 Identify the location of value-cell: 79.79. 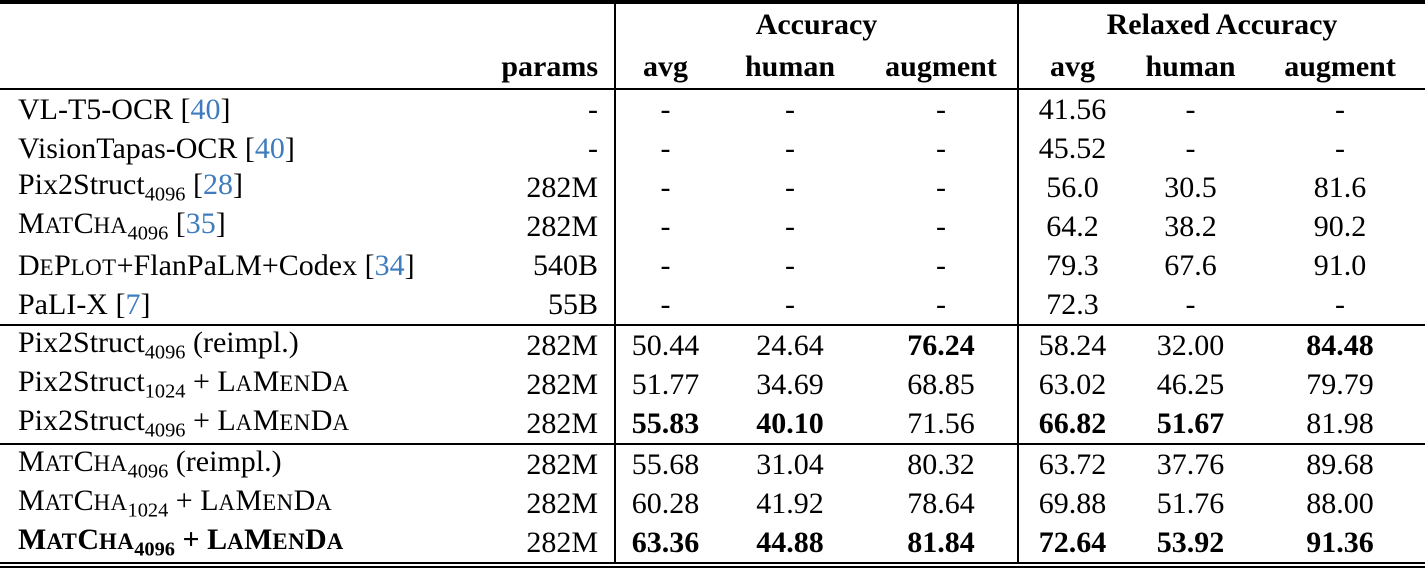
(1340, 384).